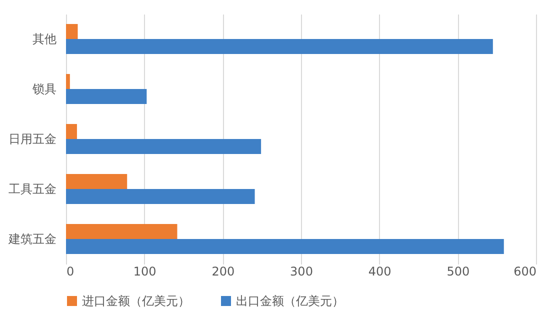  What do you see at coordinates (290, 301) in the screenshot?
I see `legend-label: 出口金额（亿美元）` at bounding box center [290, 301].